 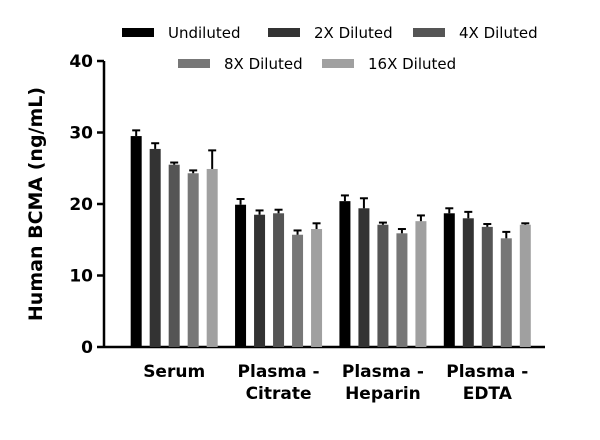 What do you see at coordinates (87, 348) in the screenshot?
I see `y-tick-label: 0` at bounding box center [87, 348].